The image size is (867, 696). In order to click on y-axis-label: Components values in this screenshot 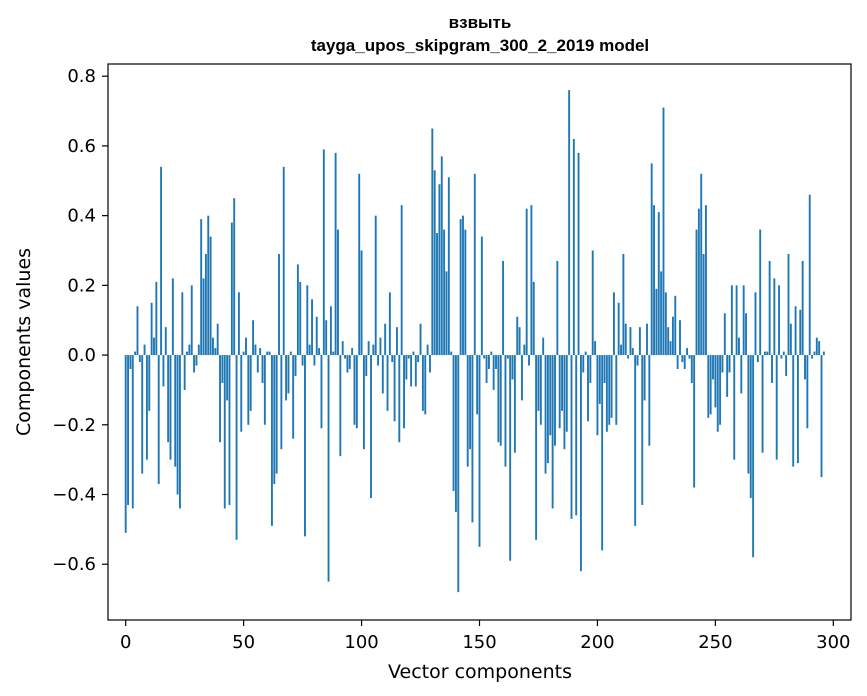, I will do `click(24, 342)`.